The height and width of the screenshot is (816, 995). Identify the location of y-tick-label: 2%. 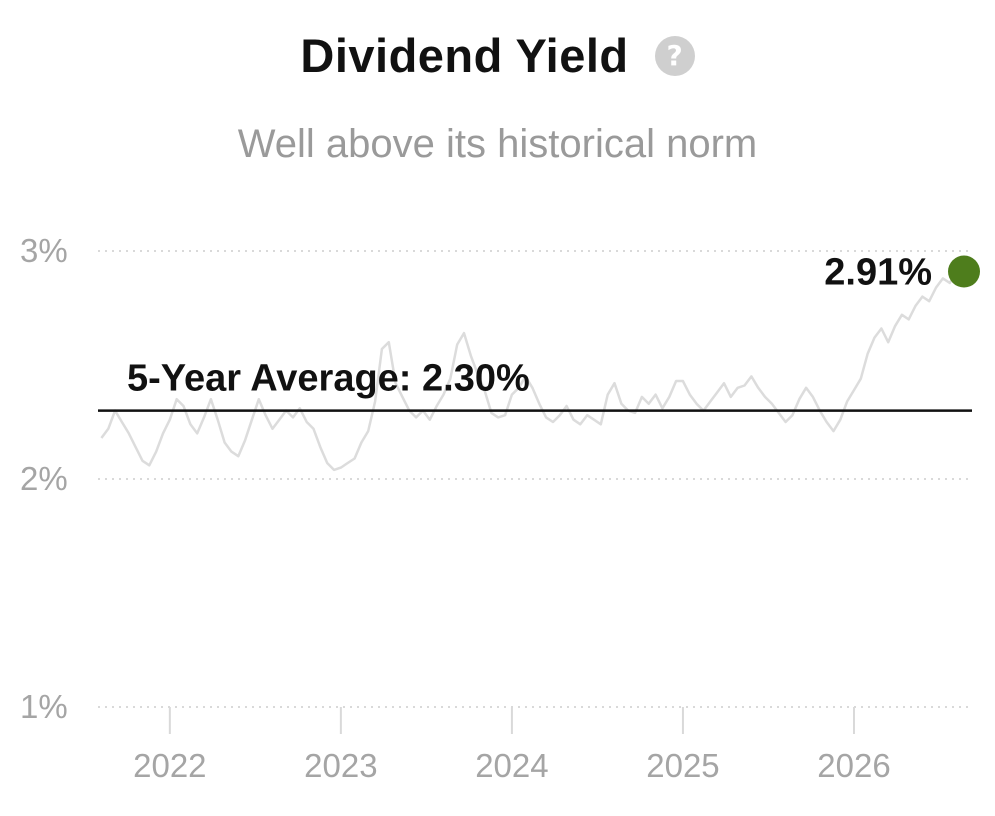
(44, 478).